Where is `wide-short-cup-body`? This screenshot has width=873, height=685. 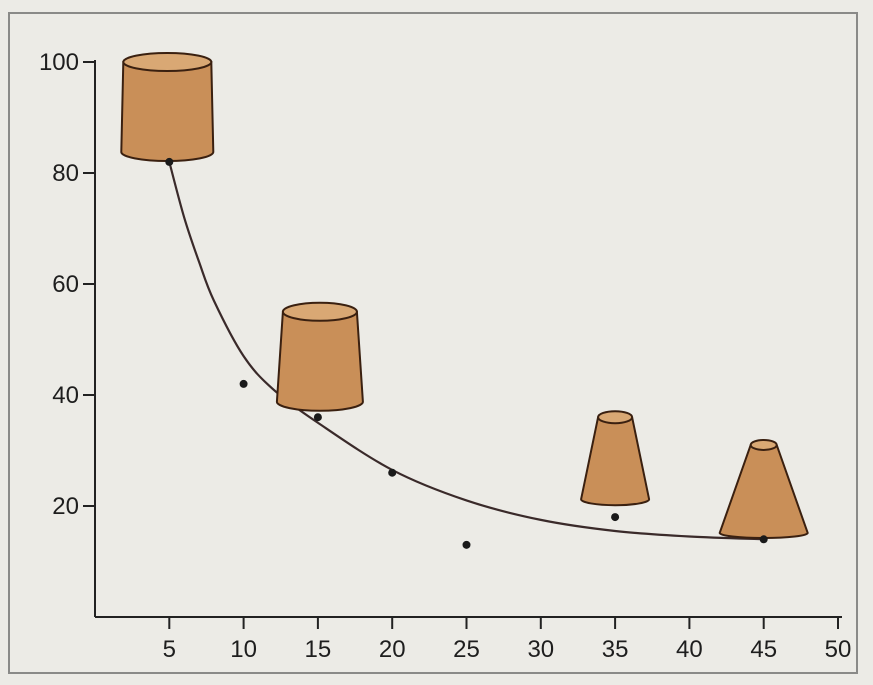 wide-short-cup-body is located at coordinates (167, 111).